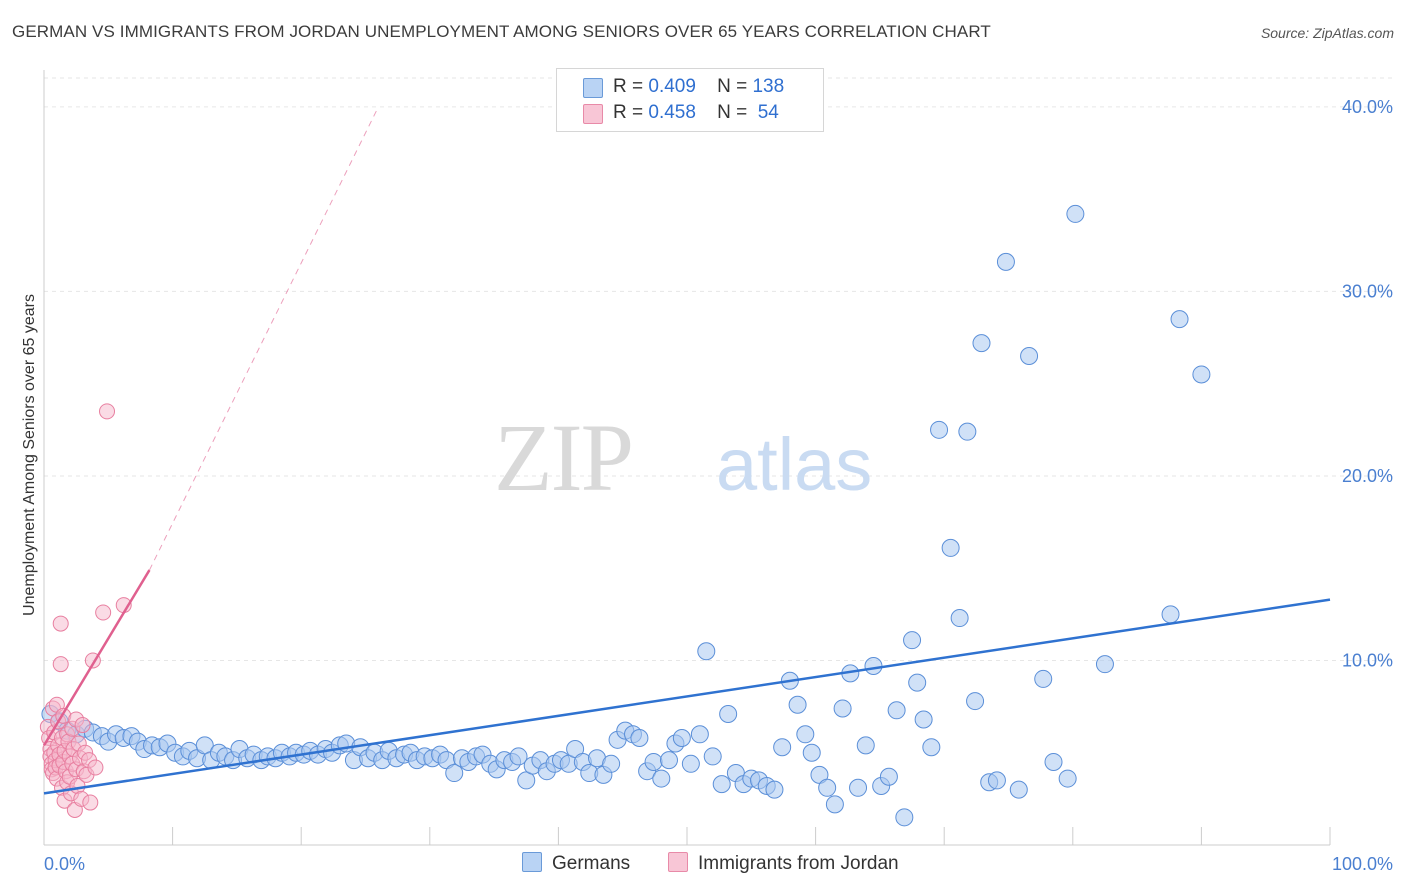  I want to click on y-axis-label: Unemployment Among Seniors over 65 years, so click(29, 455).